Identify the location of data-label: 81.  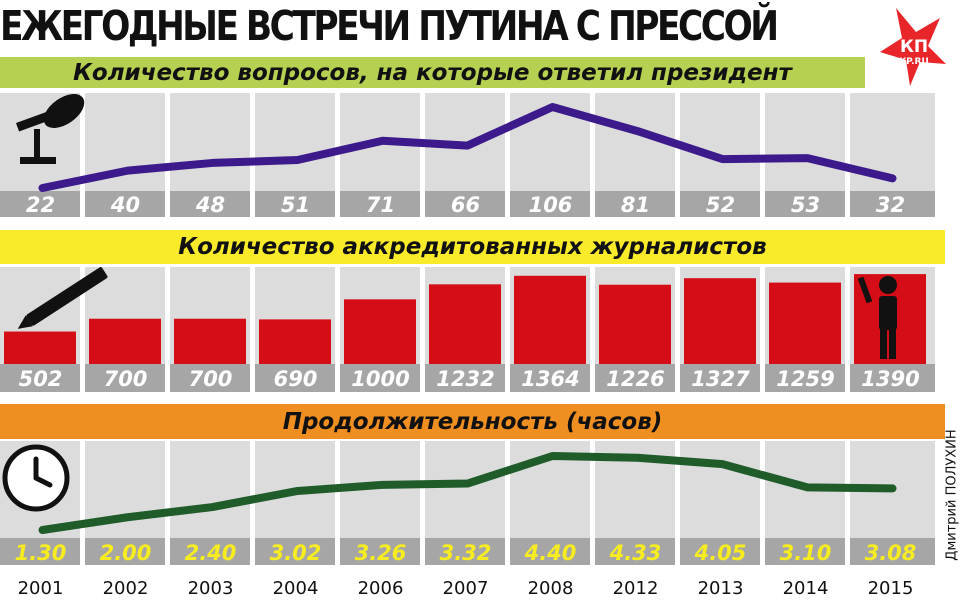
(635, 205).